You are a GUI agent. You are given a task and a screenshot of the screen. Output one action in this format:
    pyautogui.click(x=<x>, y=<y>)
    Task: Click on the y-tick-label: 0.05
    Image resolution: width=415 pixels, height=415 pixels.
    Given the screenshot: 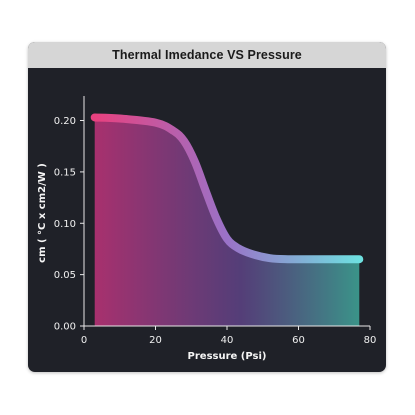 What is the action you would take?
    pyautogui.click(x=65, y=275)
    